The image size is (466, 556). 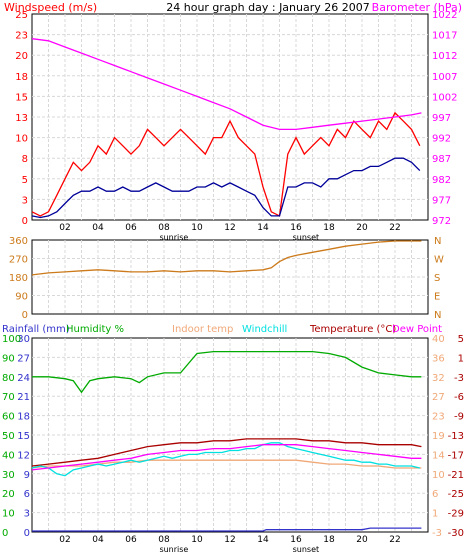 I want to click on chart-title: 24 hour graph day : January 26 2007, so click(x=268, y=7).